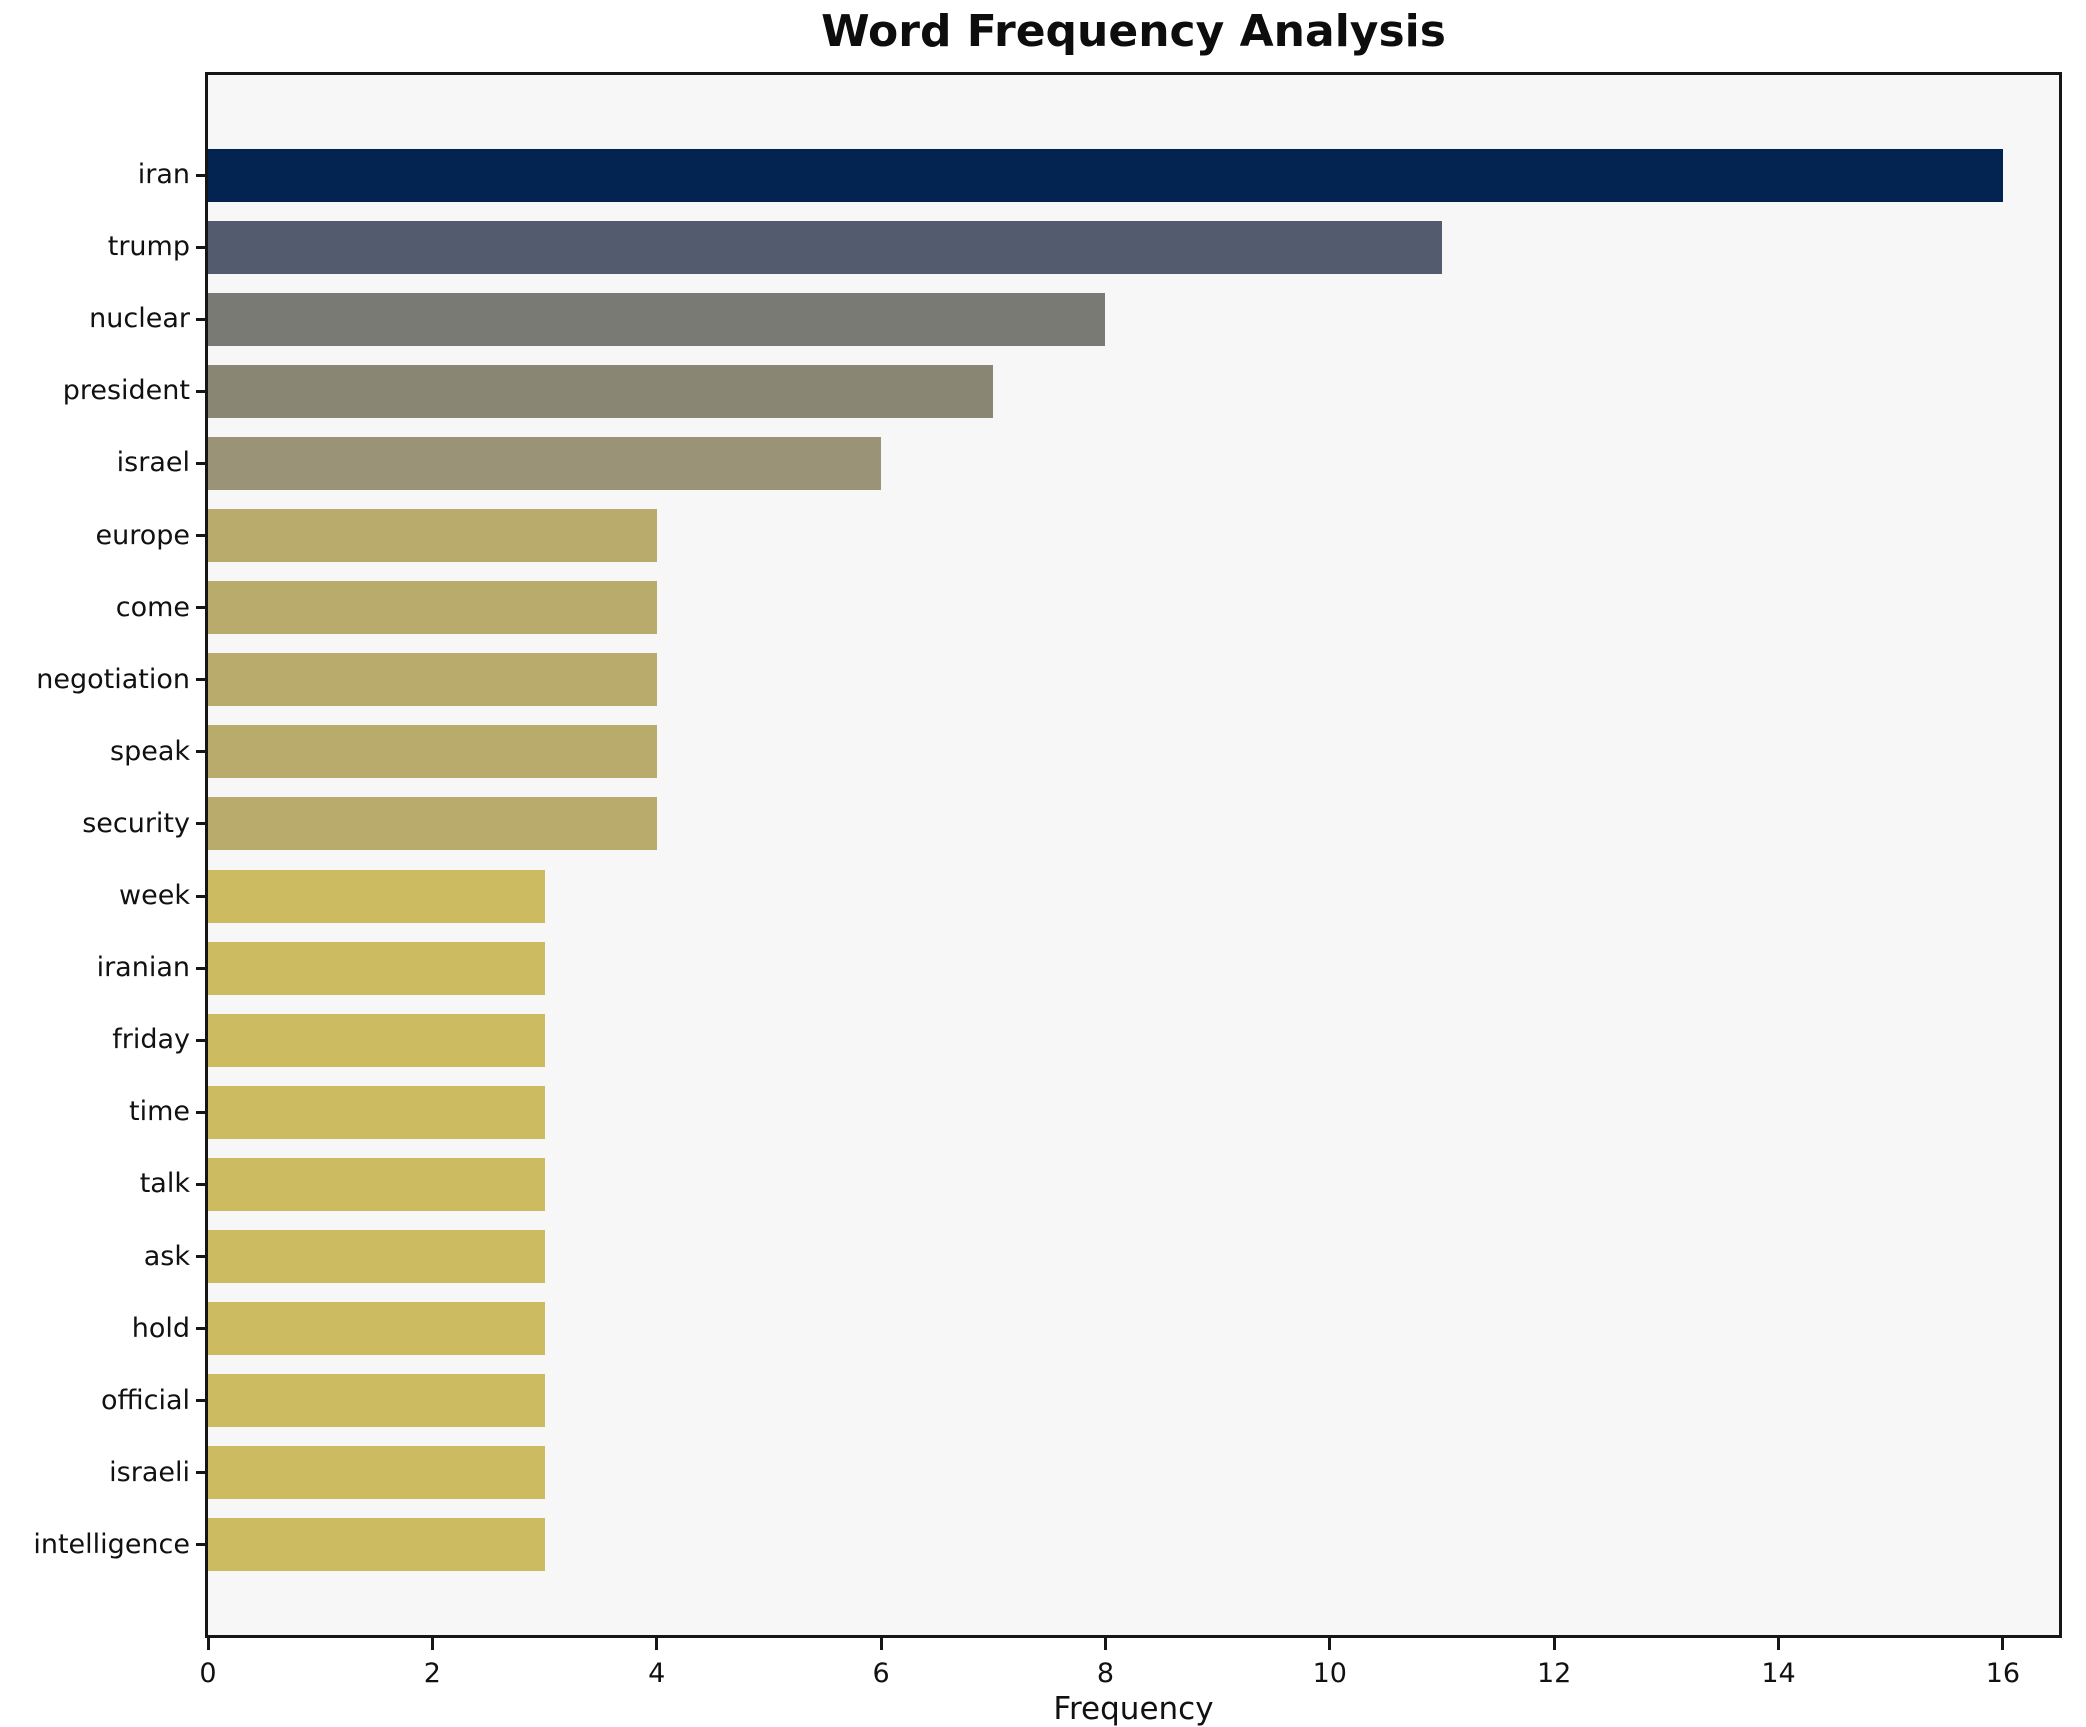  I want to click on y-tick-label: nuclear, so click(139, 319).